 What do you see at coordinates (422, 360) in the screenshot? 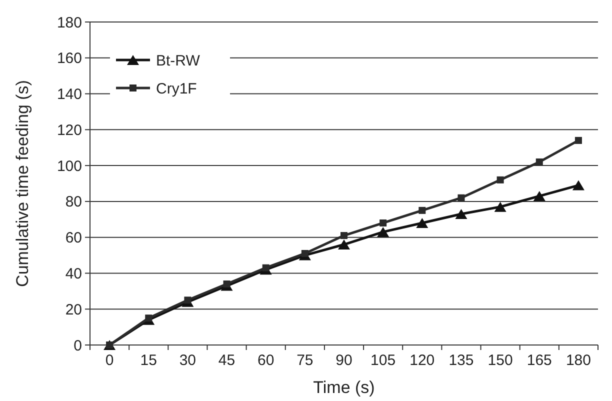
I see `x-tick-label: 120` at bounding box center [422, 360].